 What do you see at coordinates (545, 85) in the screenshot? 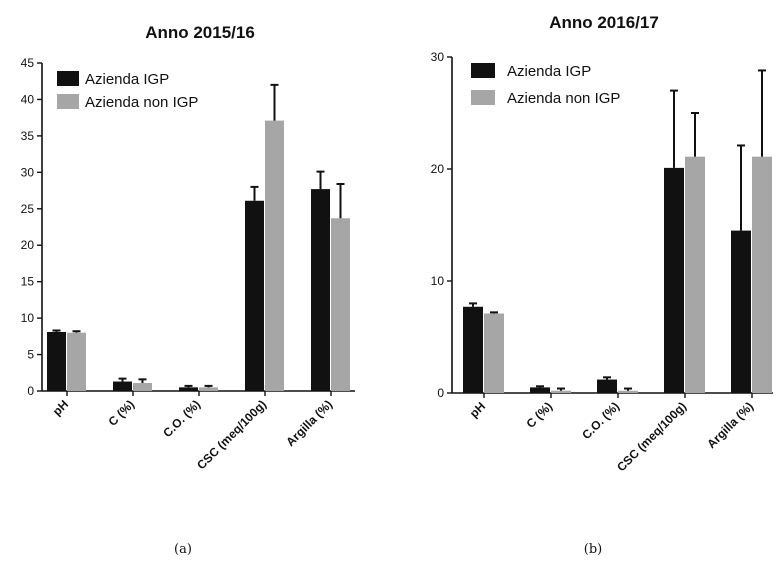
I see `chart-b-legend: Azienda IGP Azienda non IGP` at bounding box center [545, 85].